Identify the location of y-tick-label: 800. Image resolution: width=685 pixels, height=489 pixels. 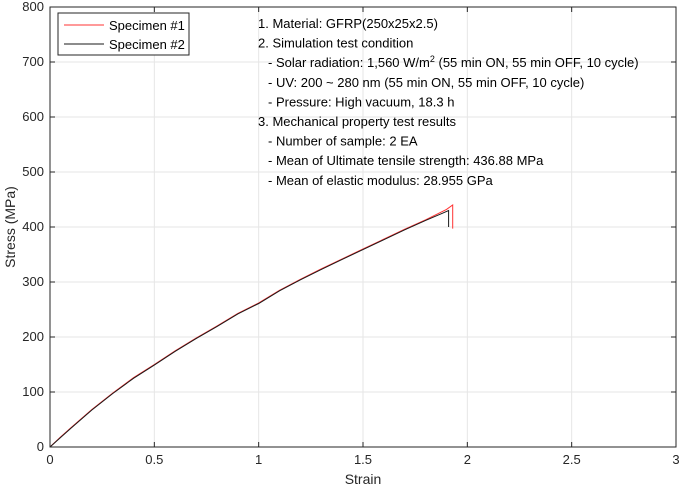
(33, 7).